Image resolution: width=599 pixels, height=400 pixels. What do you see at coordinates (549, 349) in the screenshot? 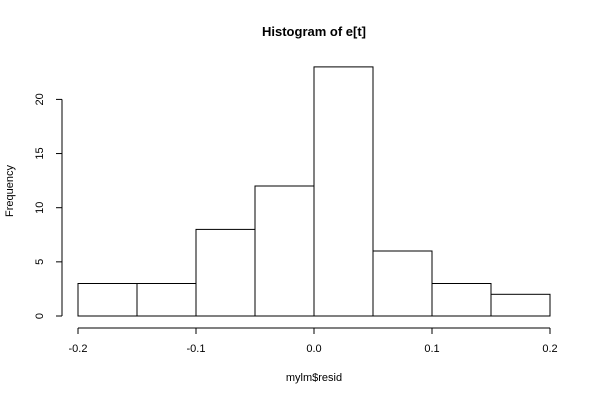
I see `x-tick-label: 0.2` at bounding box center [549, 349].